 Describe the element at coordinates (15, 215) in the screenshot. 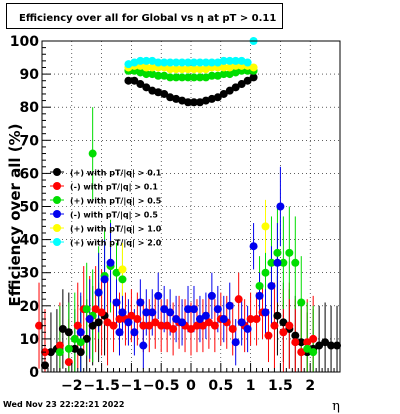

I see `y-axis-label: Efficiency over all (%)` at that location.